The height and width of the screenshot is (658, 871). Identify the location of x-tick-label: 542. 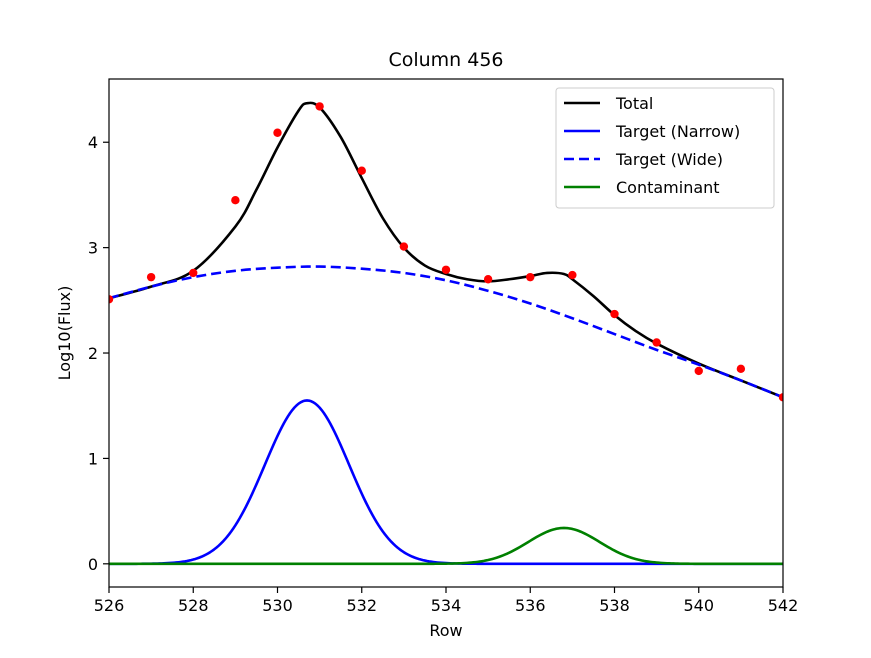
(783, 605).